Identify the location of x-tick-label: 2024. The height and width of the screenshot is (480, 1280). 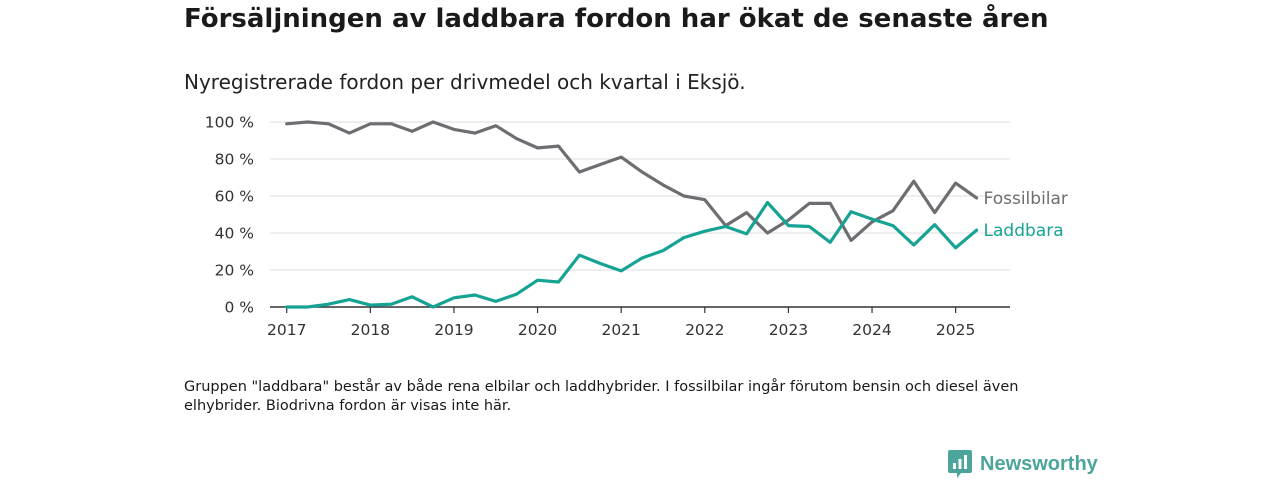
(871, 330).